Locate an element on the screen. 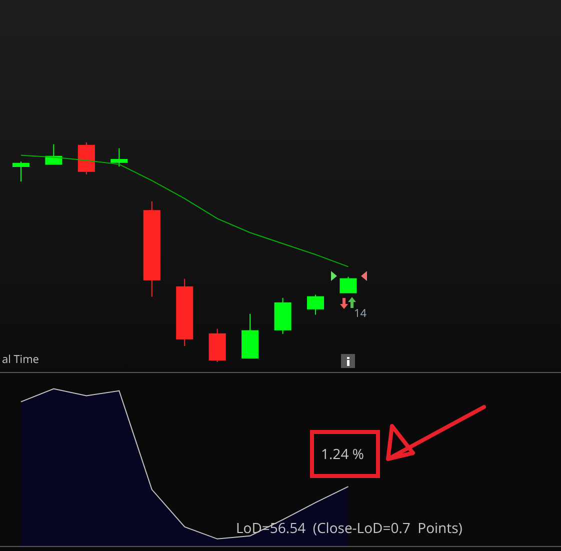 This screenshot has height=551, width=561. annotation: 1.24 % is located at coordinates (342, 454).